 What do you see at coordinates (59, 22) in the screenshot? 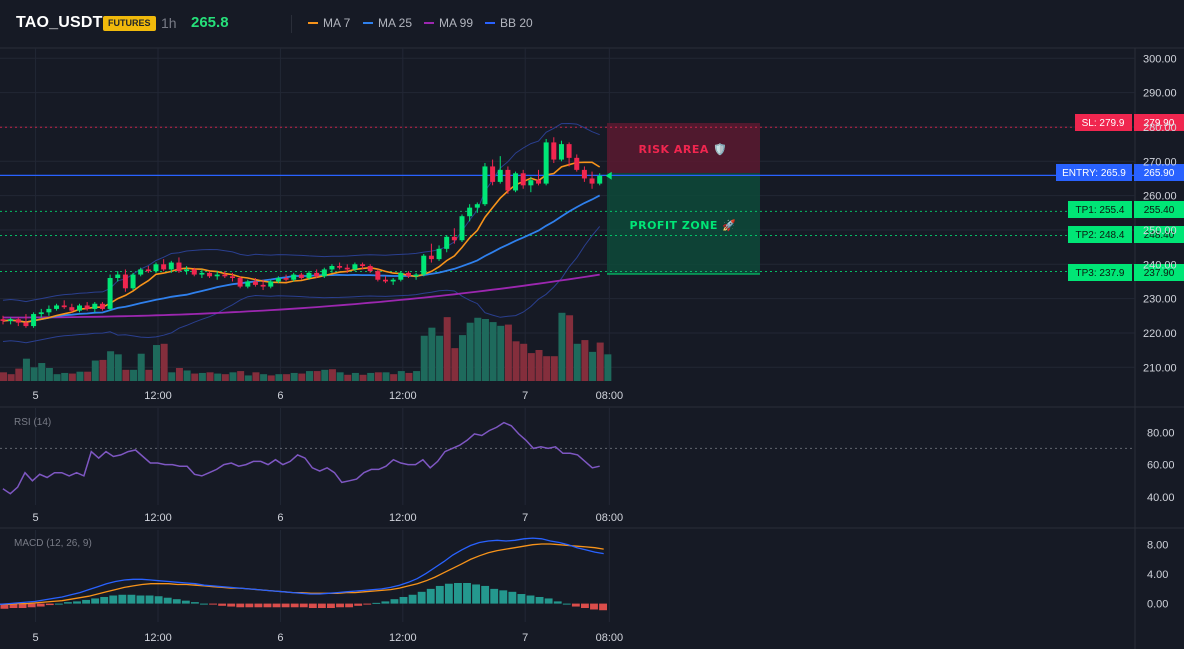
I see `symbol-label: TAO_USDT` at bounding box center [59, 22].